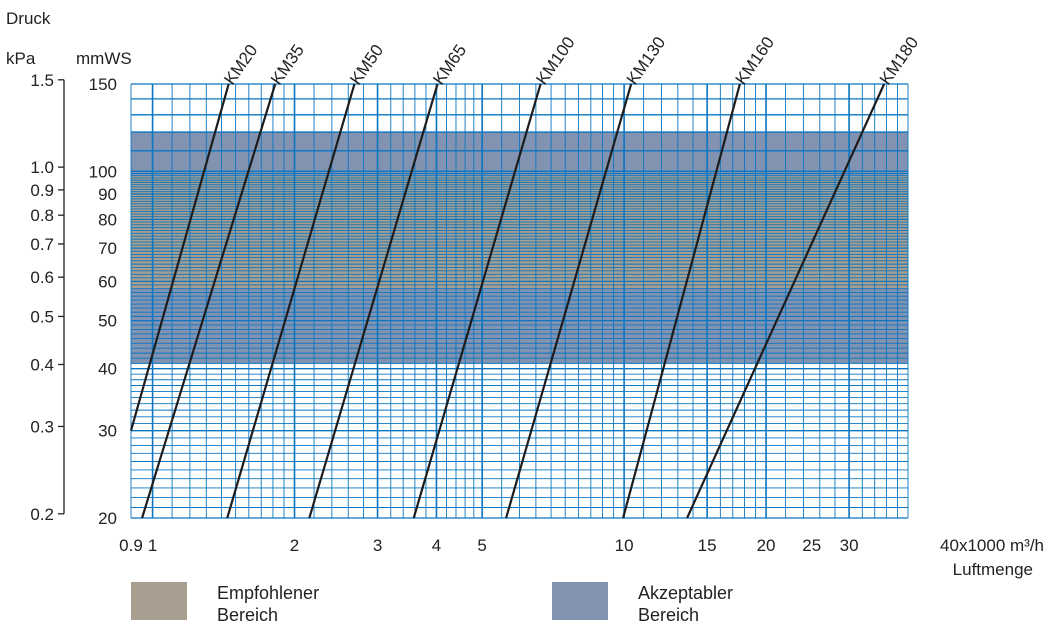  I want to click on legend-label-acceptable: Akzeptabler Bereich, so click(686, 604).